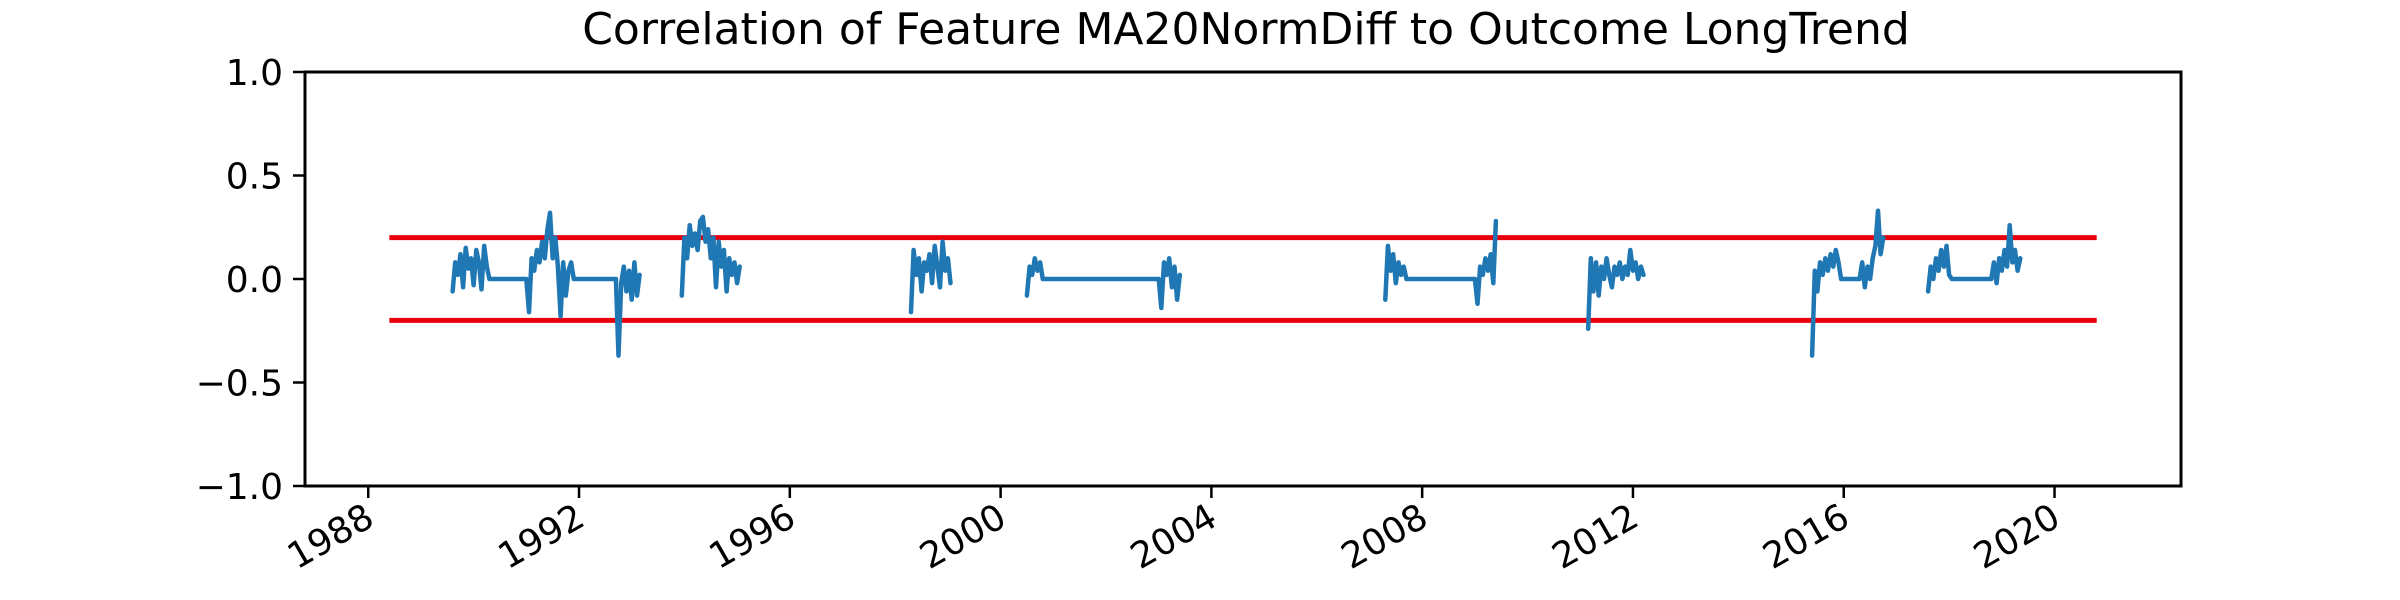 Image resolution: width=2400 pixels, height=600 pixels. What do you see at coordinates (254, 280) in the screenshot?
I see `y-tick-label: 0.0` at bounding box center [254, 280].